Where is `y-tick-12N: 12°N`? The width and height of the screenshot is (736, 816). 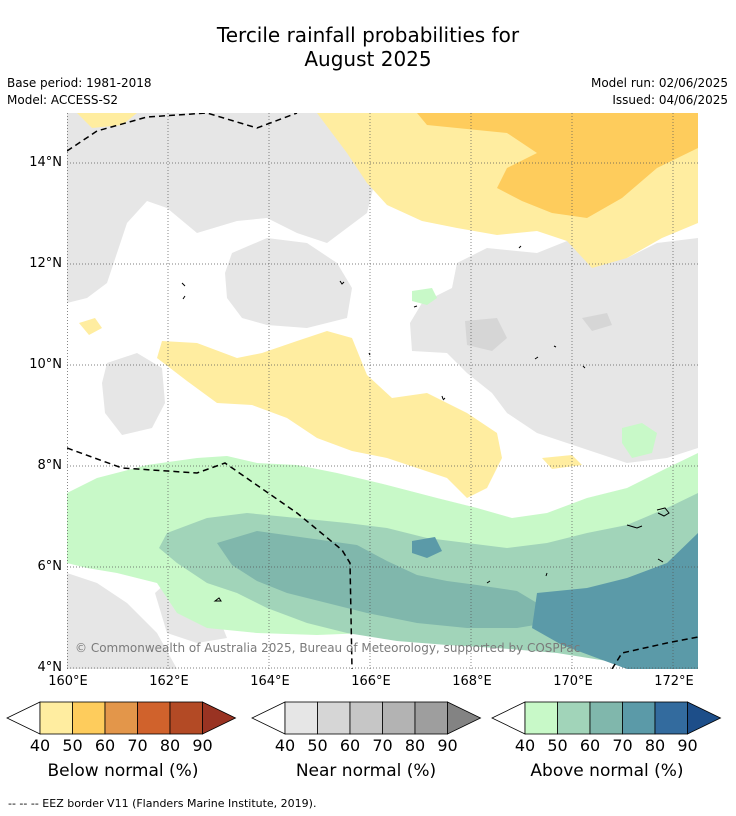
y-tick-12N: 12°N is located at coordinates (45, 263).